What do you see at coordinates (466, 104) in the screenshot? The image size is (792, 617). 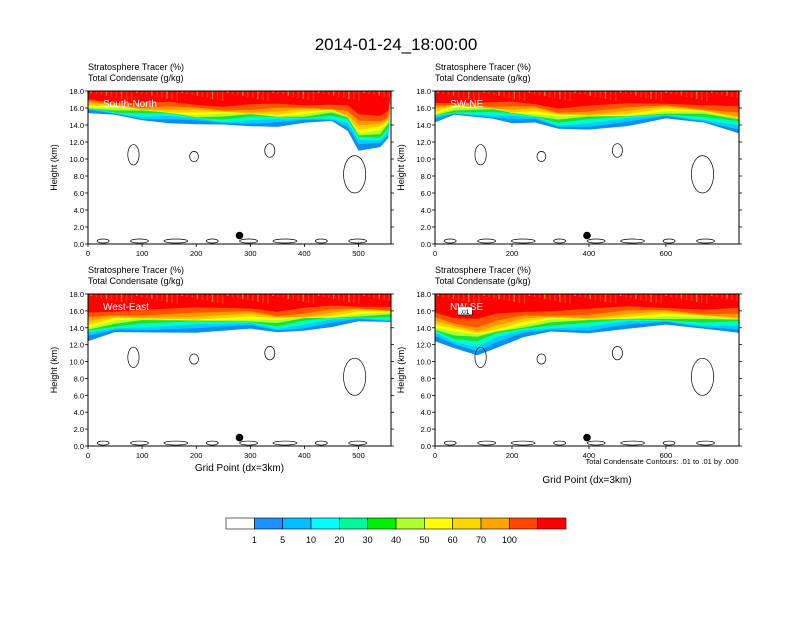 I see `panel-label: SW-NE` at bounding box center [466, 104].